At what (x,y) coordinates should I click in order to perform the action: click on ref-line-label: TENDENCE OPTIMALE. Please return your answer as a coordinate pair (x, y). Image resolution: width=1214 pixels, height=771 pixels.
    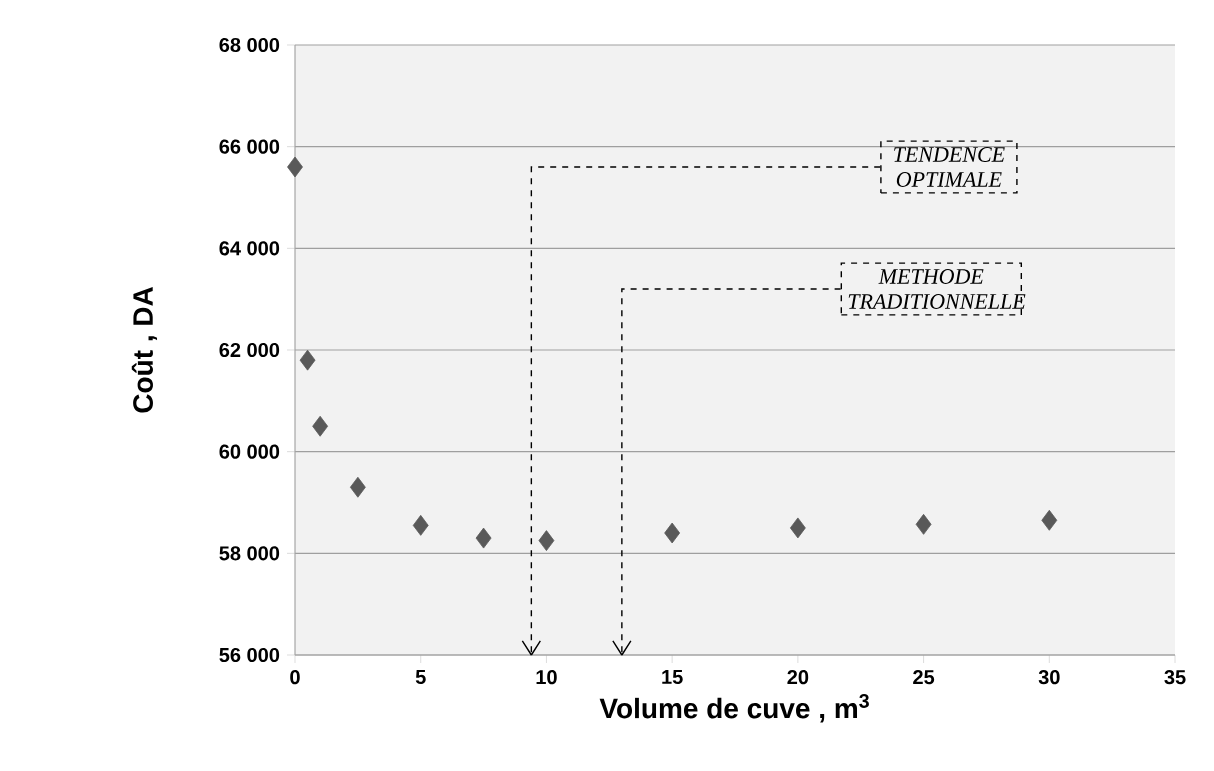
    Looking at the image, I should click on (949, 167).